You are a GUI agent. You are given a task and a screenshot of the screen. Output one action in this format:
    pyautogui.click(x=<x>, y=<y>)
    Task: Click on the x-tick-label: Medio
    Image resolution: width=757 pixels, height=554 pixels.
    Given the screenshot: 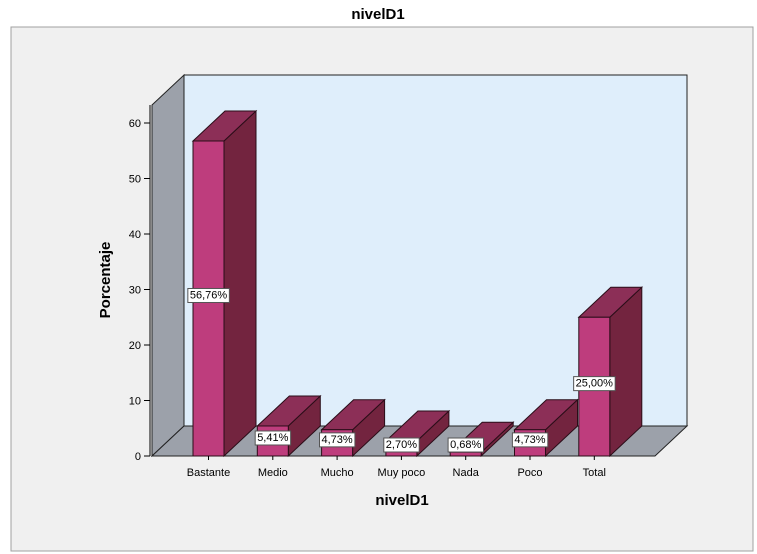 What is the action you would take?
    pyautogui.click(x=273, y=473)
    